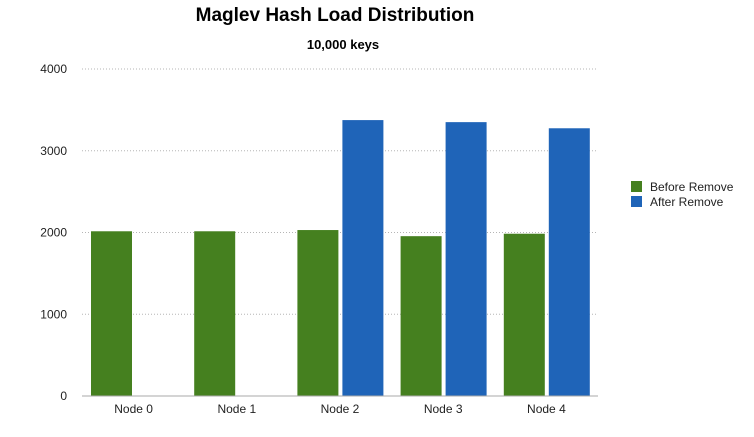  Describe the element at coordinates (133, 409) in the screenshot. I see `x-tick-label: Node 0` at that location.